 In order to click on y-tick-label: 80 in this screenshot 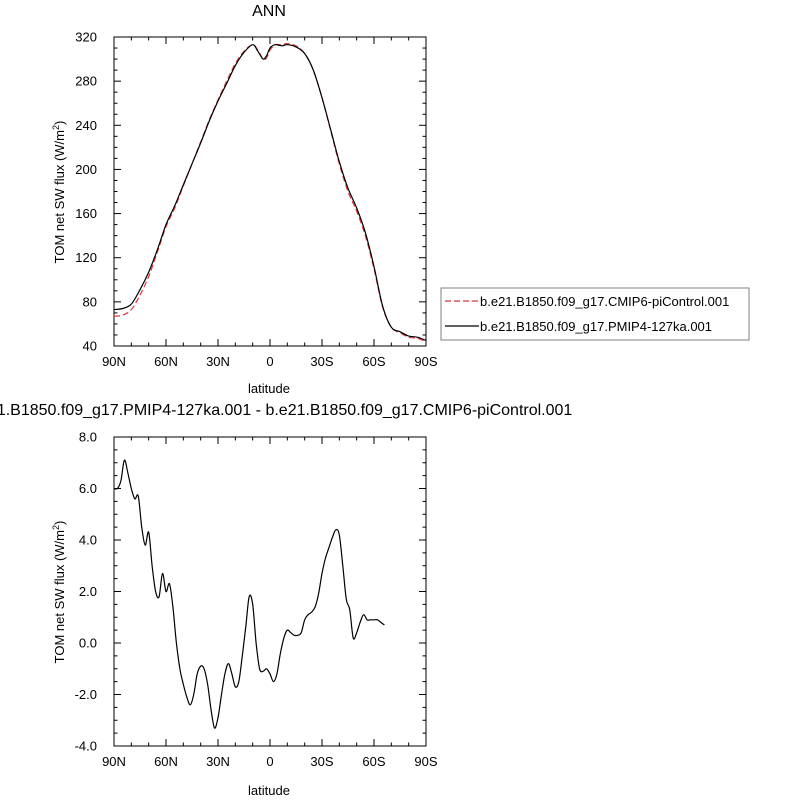, I will do `click(90, 301)`.